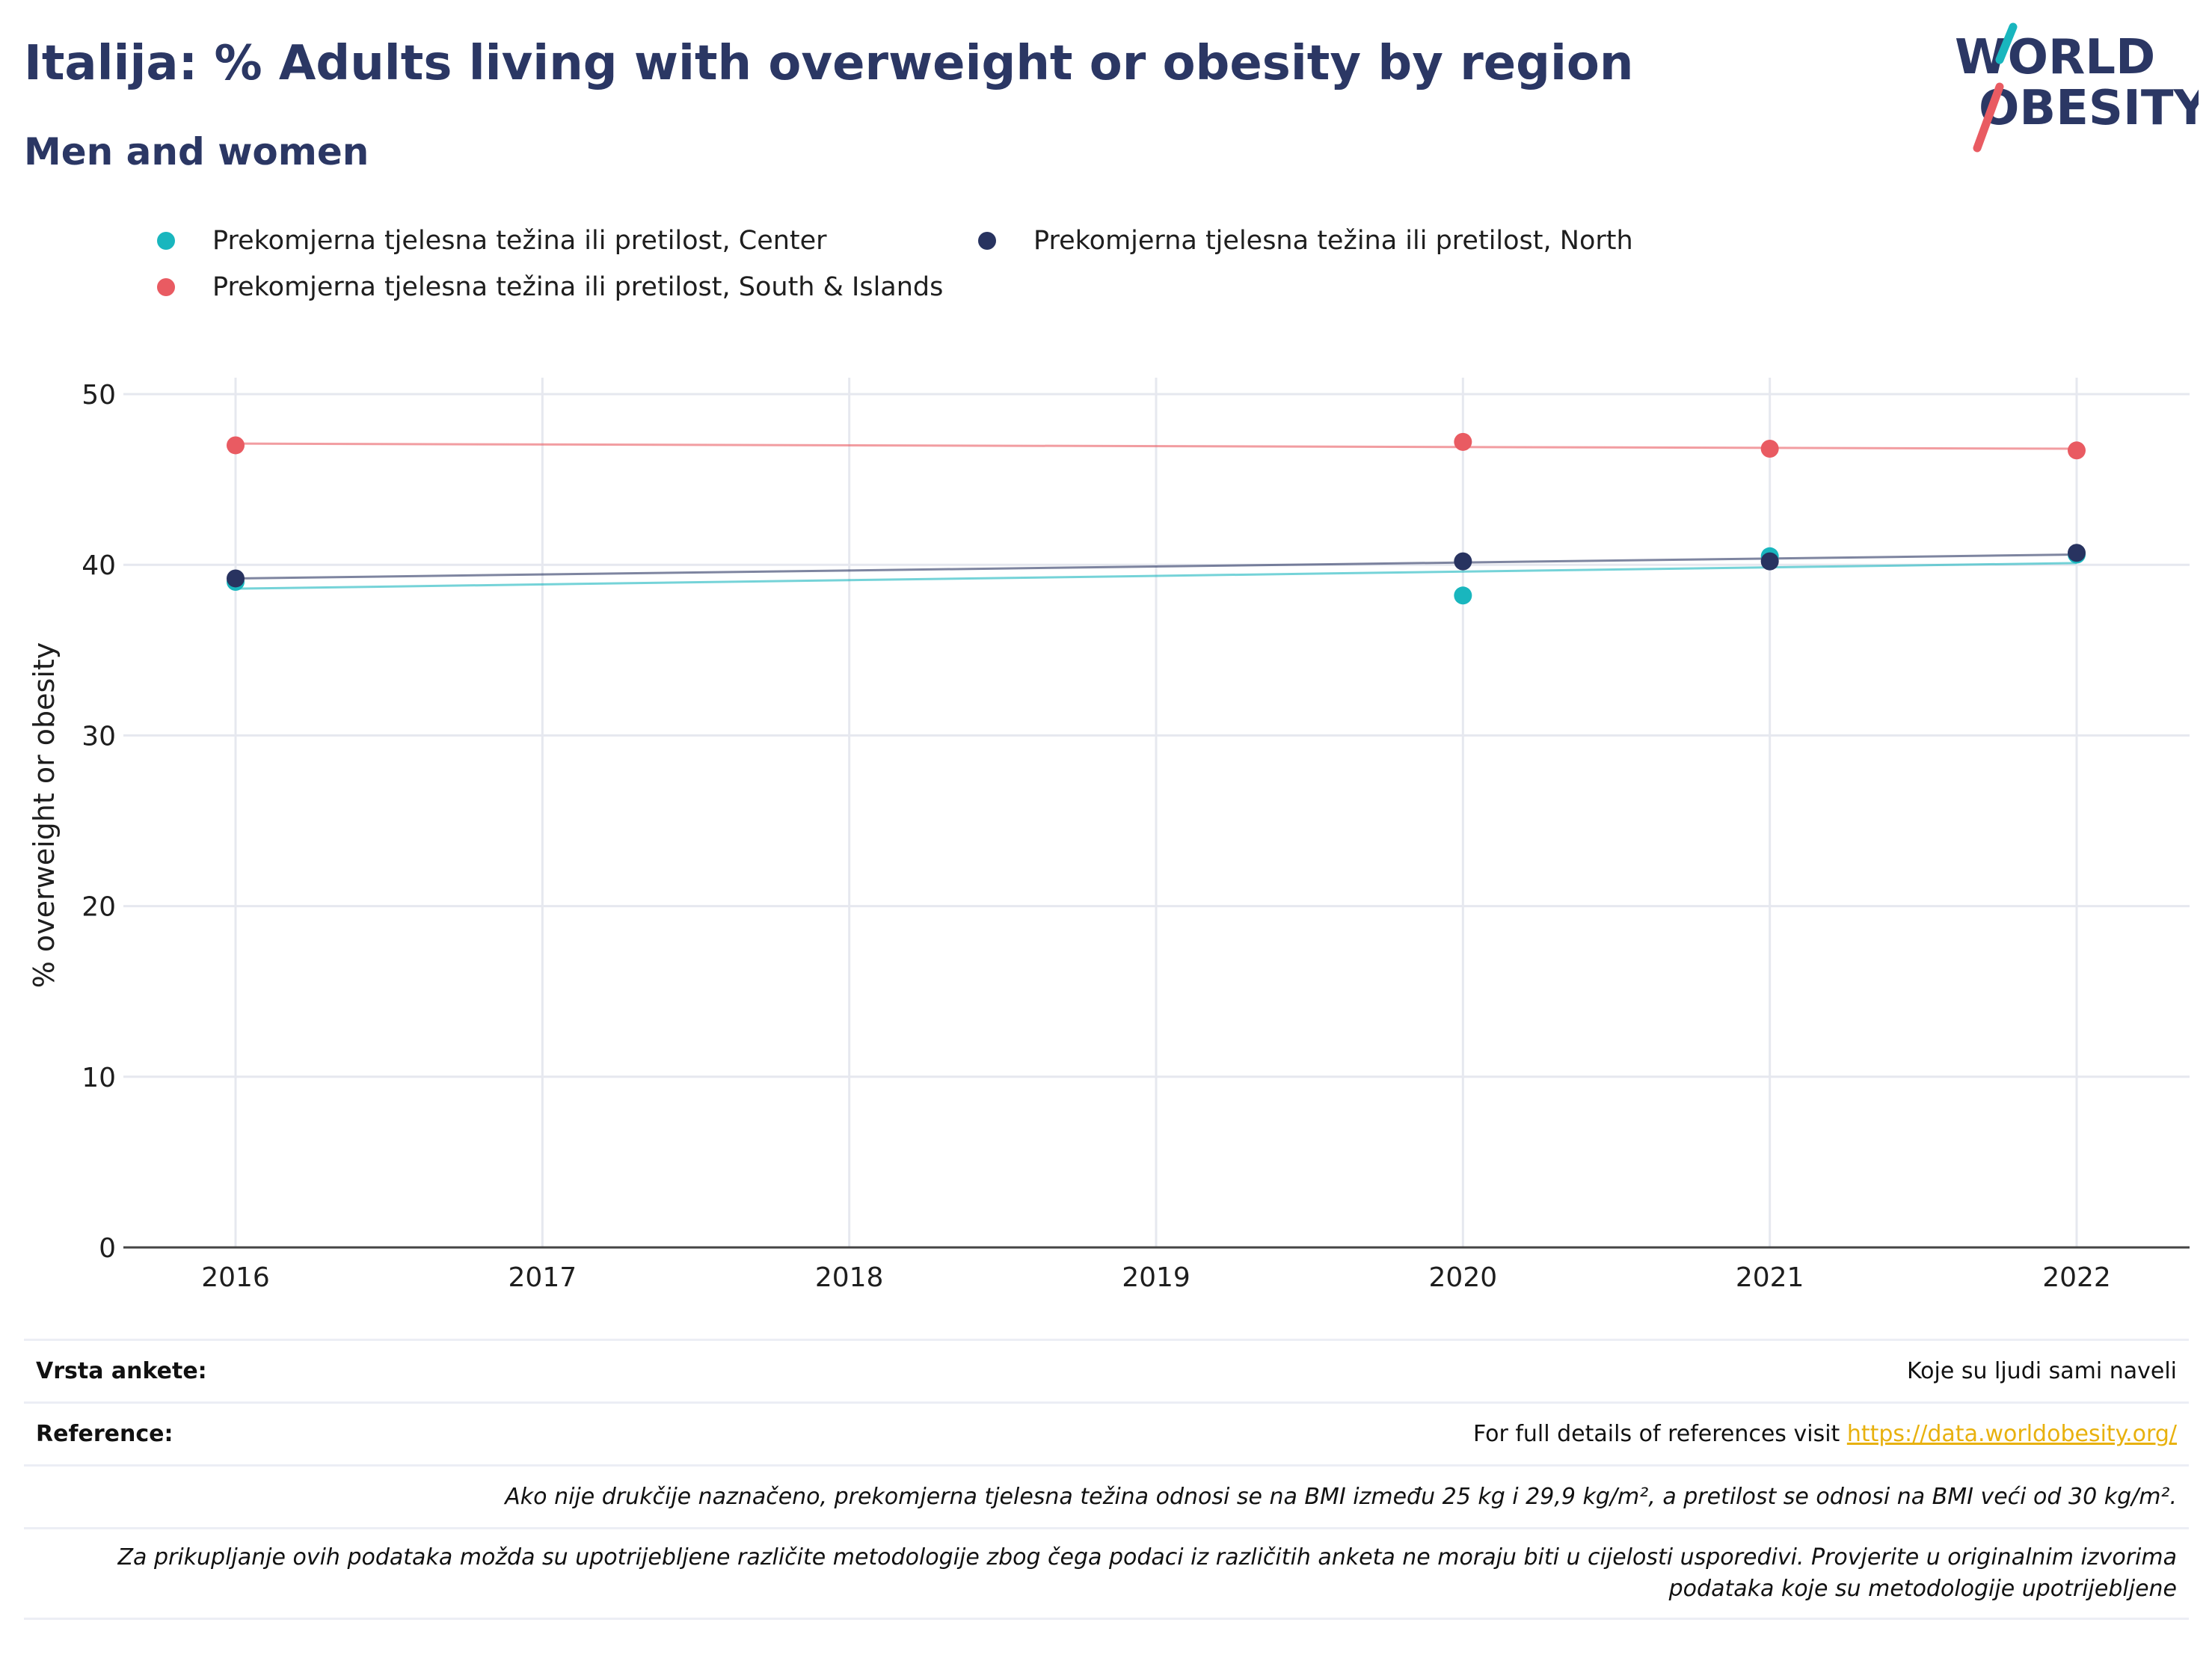 This screenshot has width=2212, height=1655. I want to click on legend-marker-north, so click(987, 241).